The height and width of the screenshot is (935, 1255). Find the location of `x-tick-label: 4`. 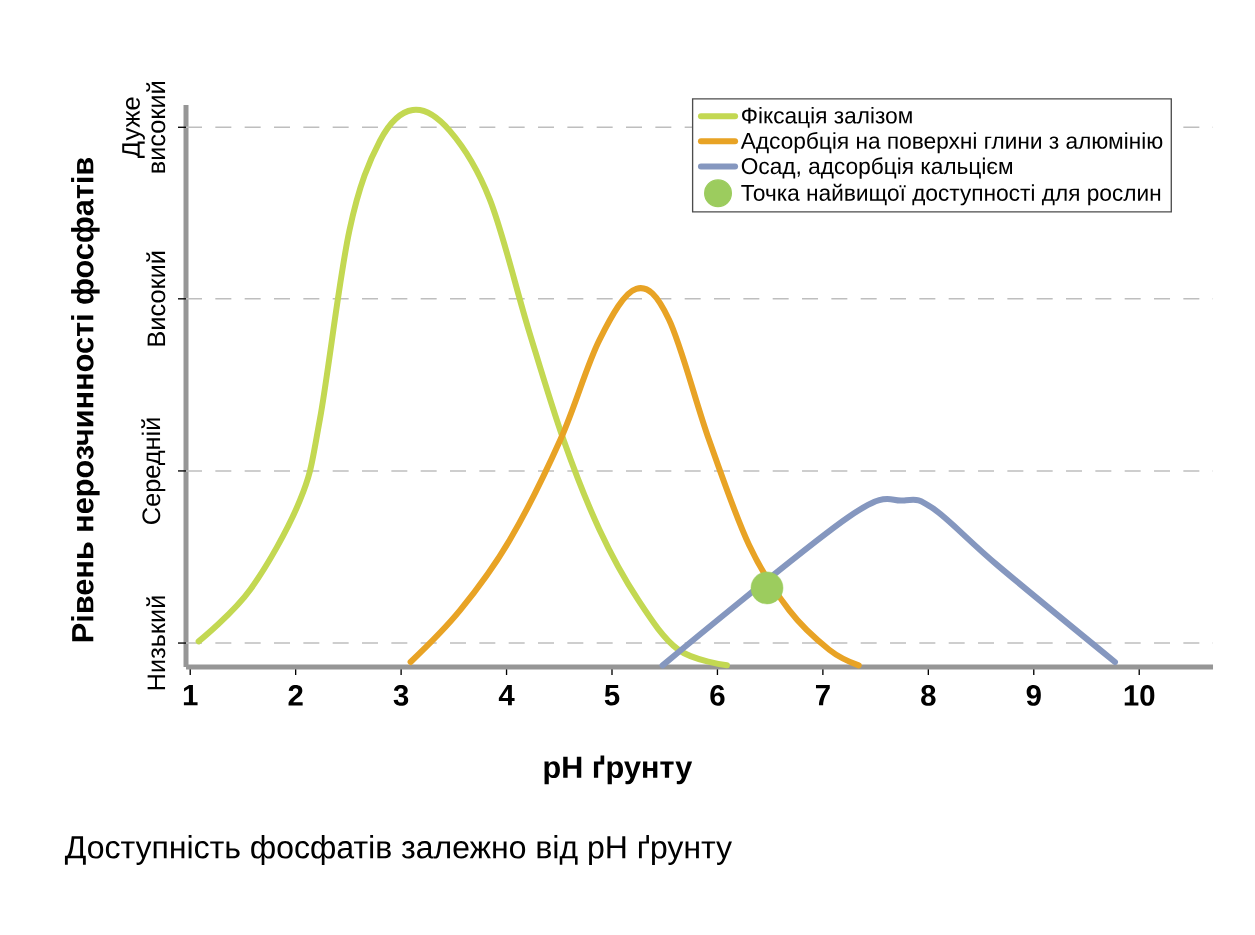

x-tick-label: 4 is located at coordinates (506, 695).